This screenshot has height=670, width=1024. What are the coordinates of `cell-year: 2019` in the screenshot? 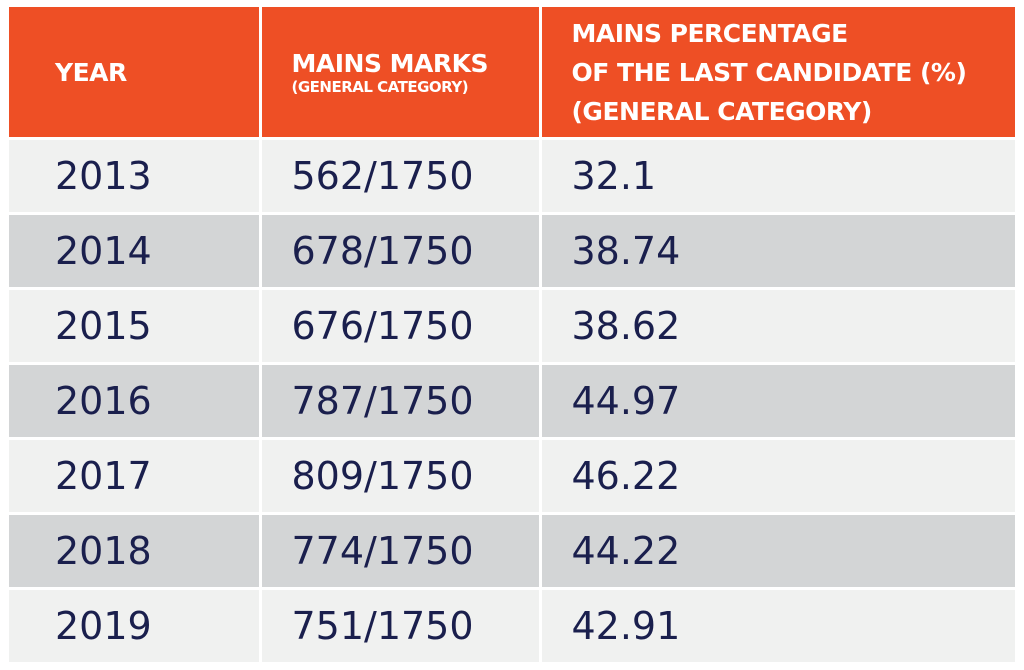 It's located at (135, 624).